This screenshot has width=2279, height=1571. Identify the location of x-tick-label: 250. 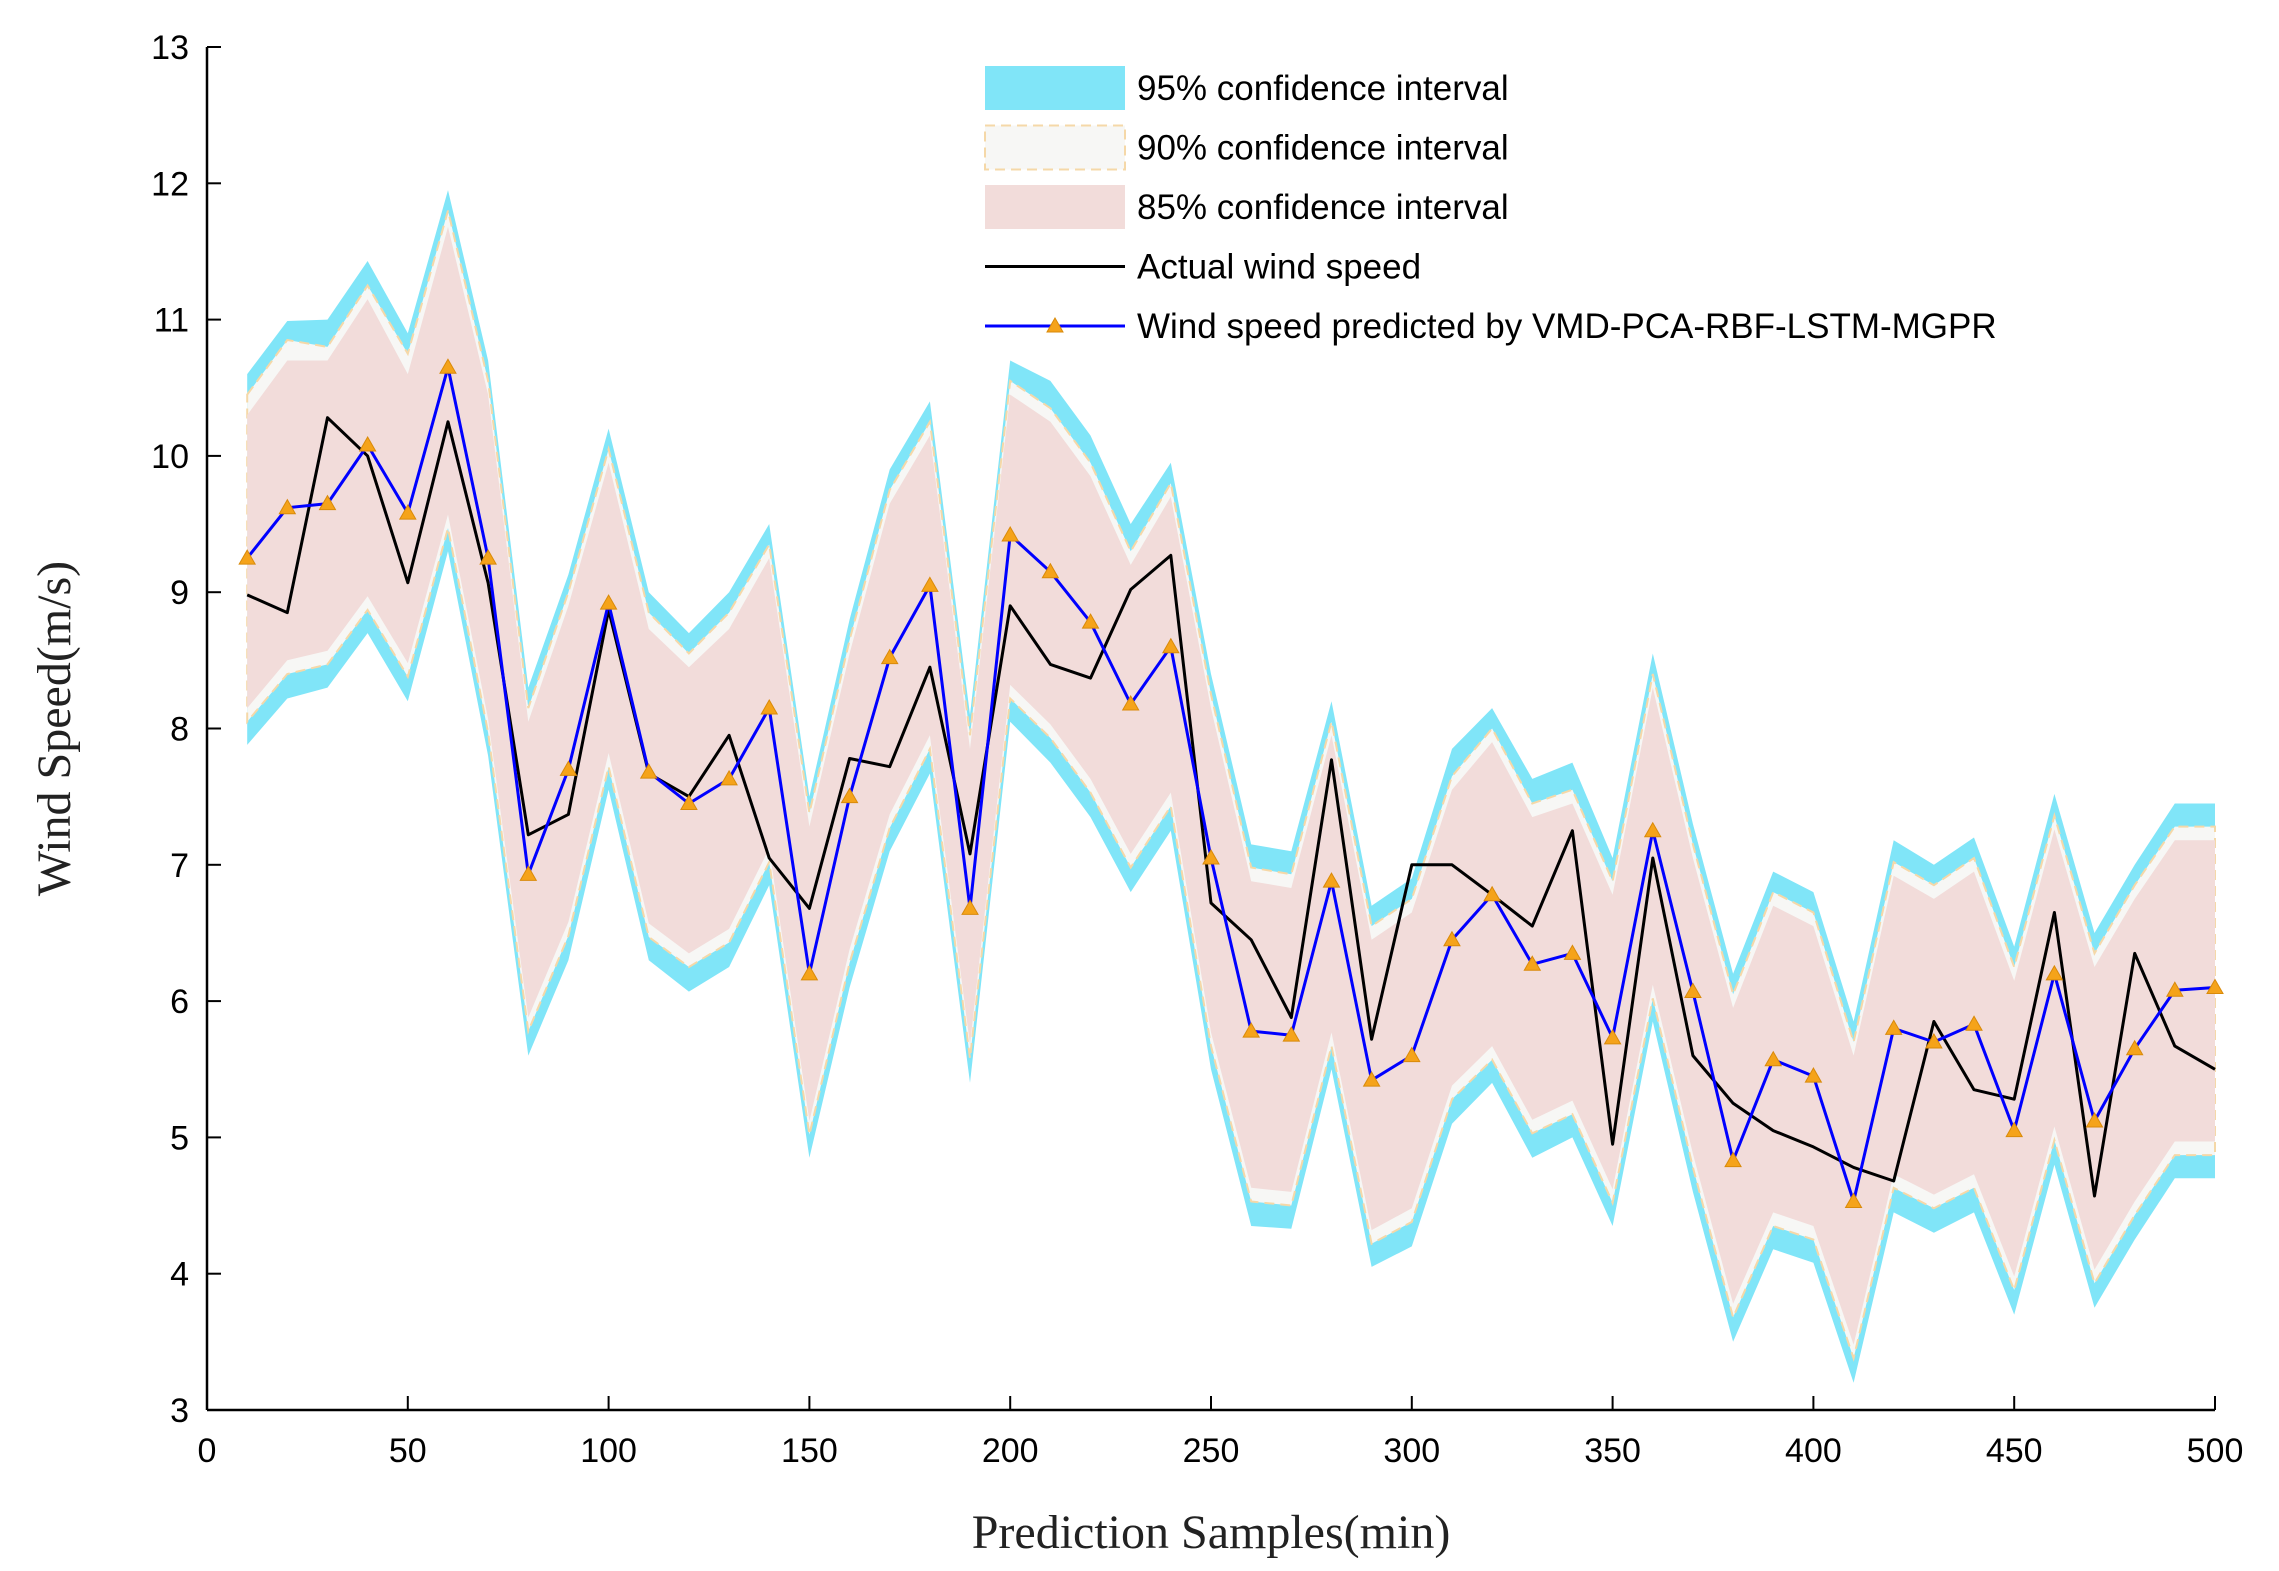
(1211, 1451).